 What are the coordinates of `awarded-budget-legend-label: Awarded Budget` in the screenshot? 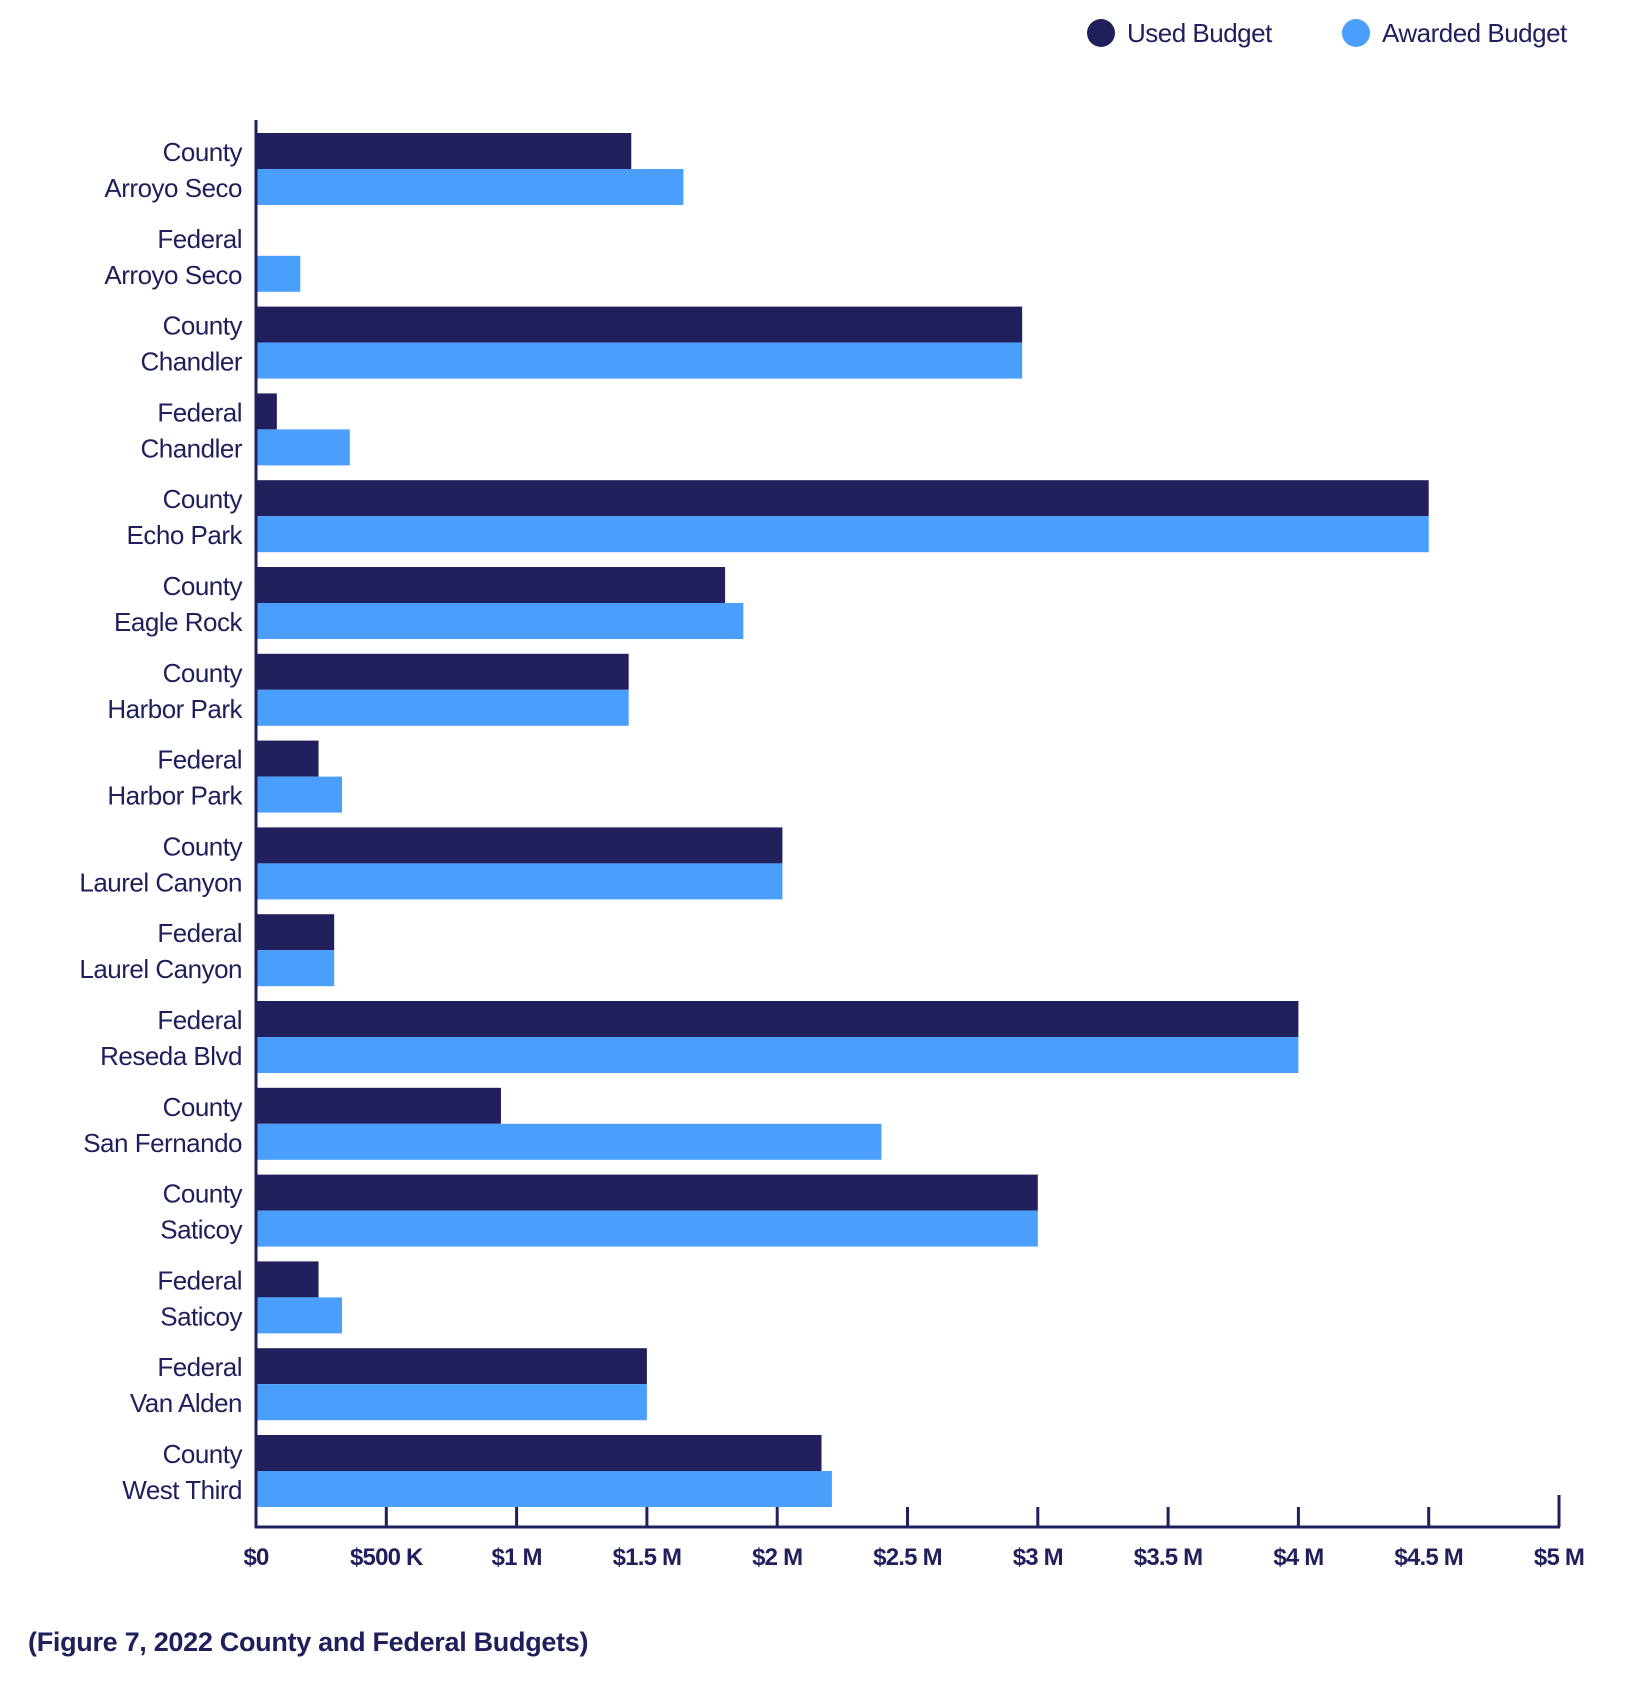 It's located at (1475, 33).